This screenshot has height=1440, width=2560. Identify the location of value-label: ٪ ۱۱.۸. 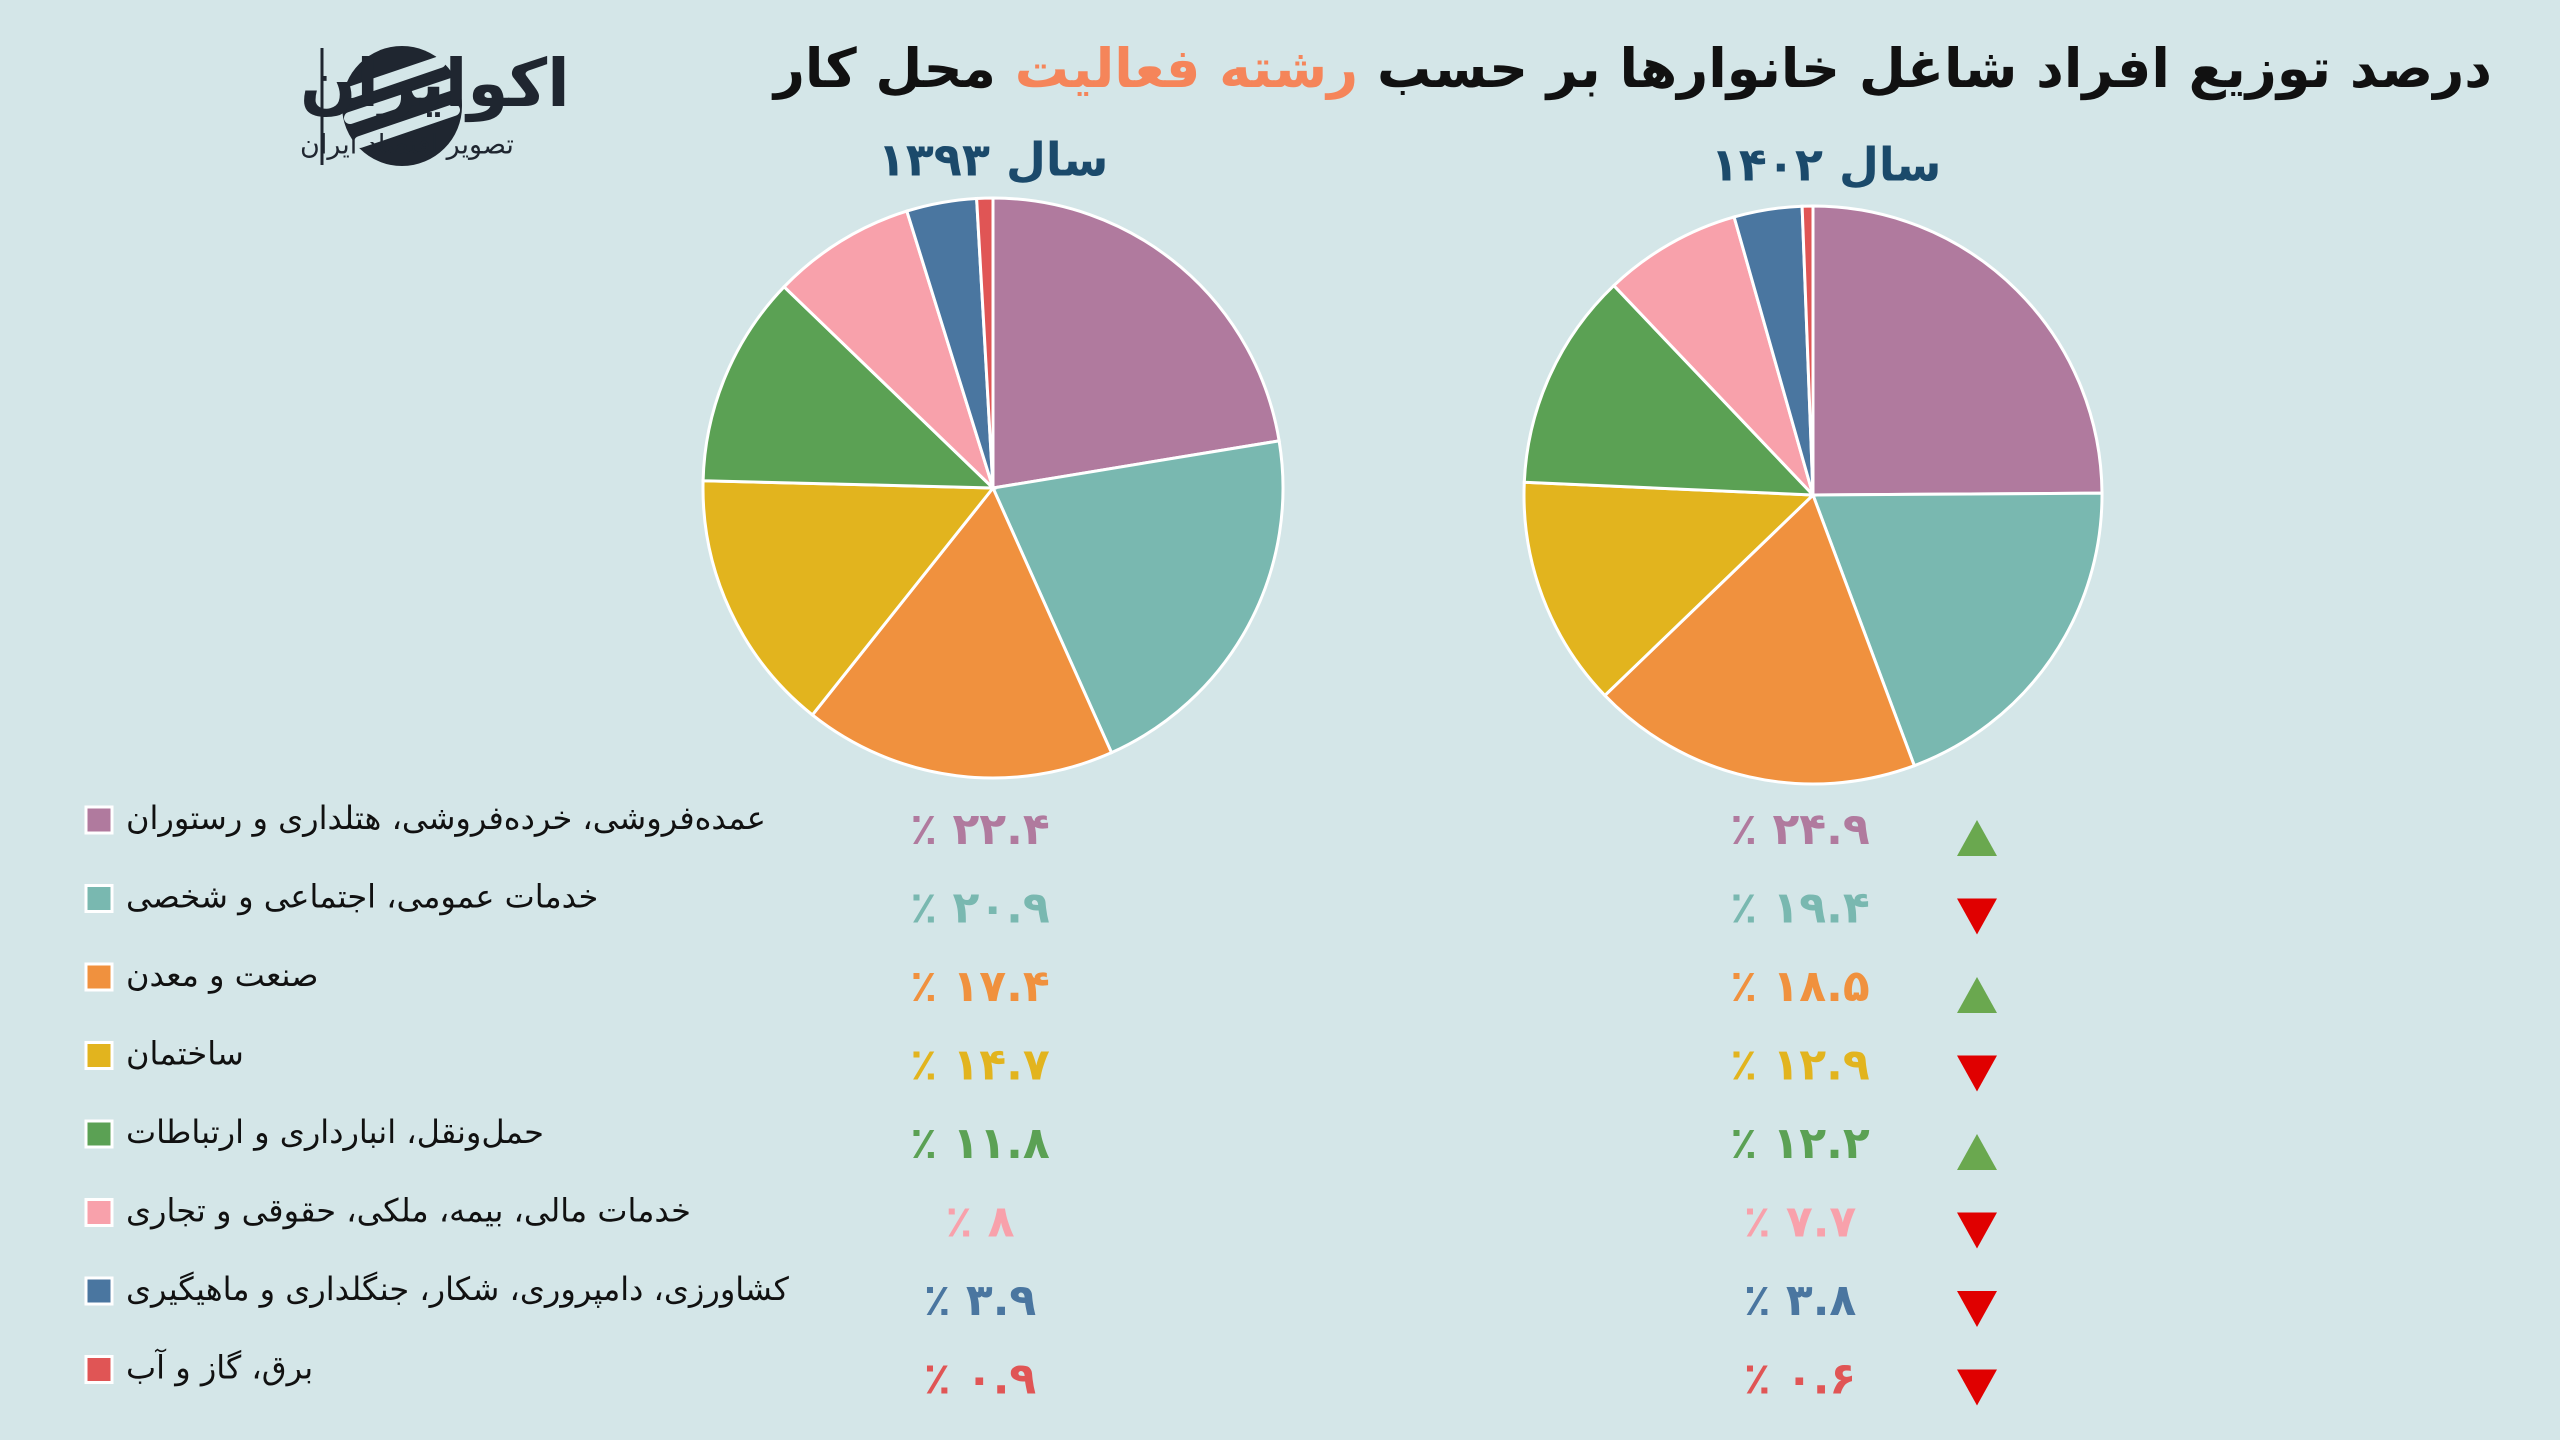
(980, 1143).